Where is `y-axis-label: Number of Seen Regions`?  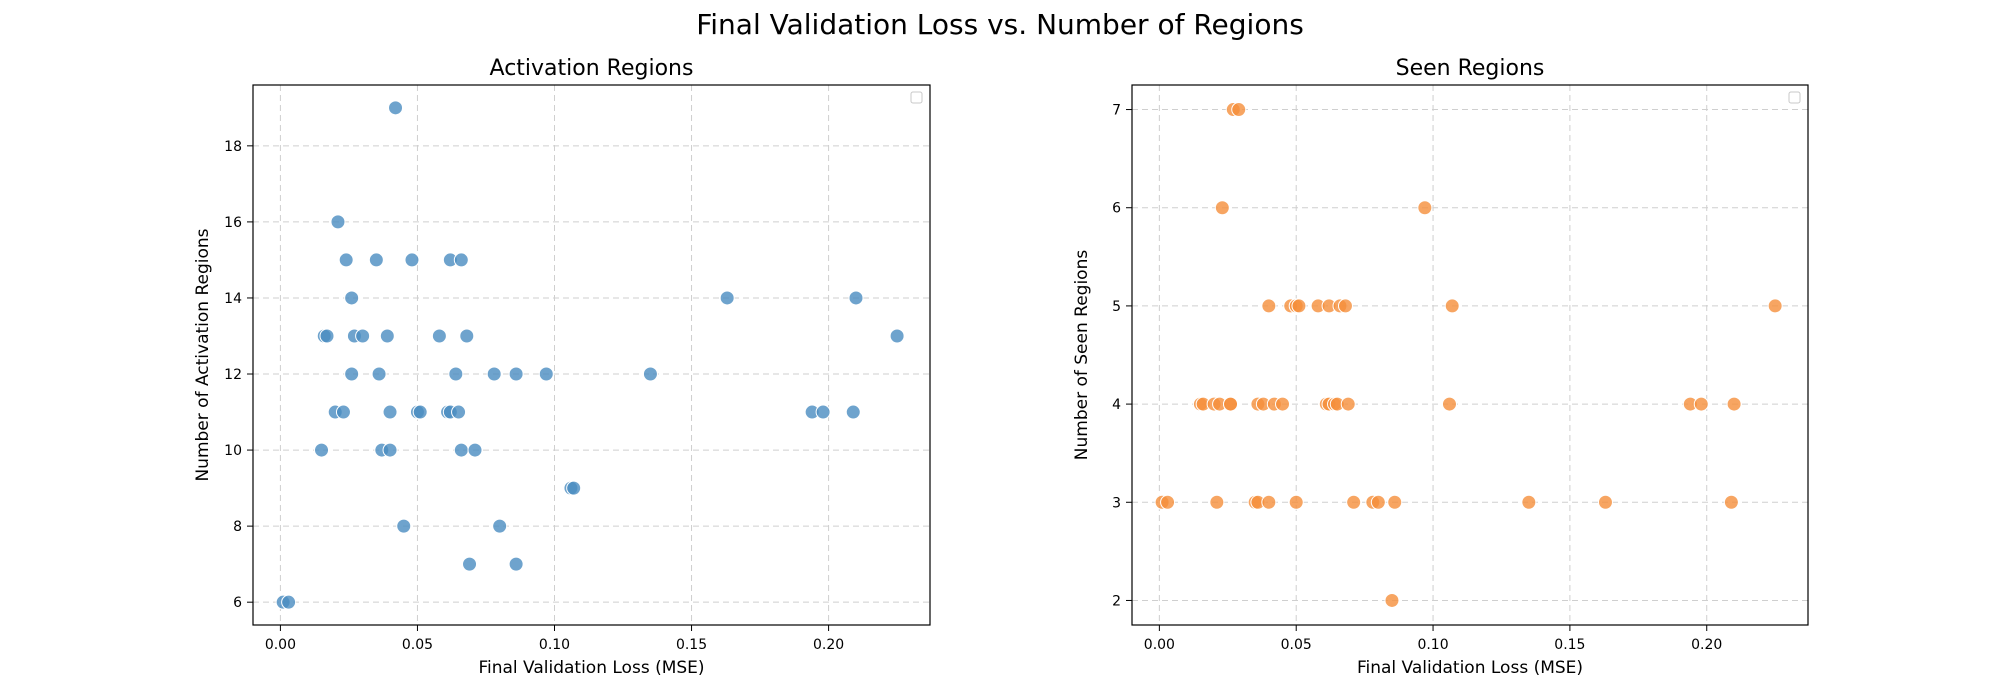 y-axis-label: Number of Seen Regions is located at coordinates (1082, 355).